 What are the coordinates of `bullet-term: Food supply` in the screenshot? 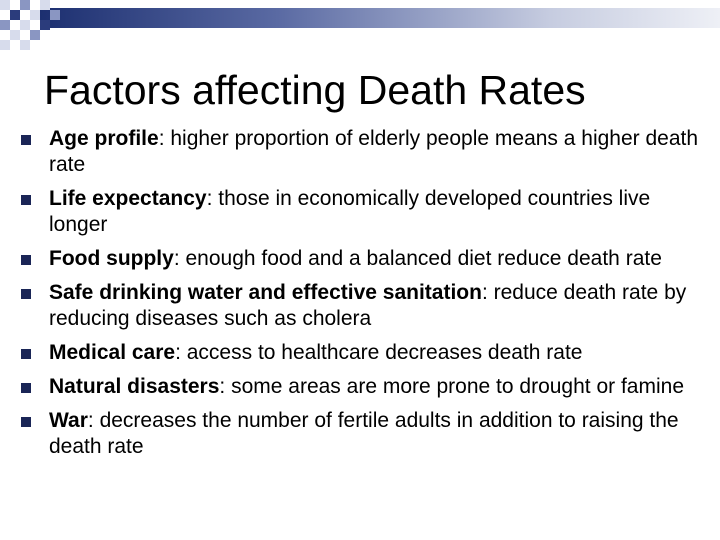 It's located at (111, 258).